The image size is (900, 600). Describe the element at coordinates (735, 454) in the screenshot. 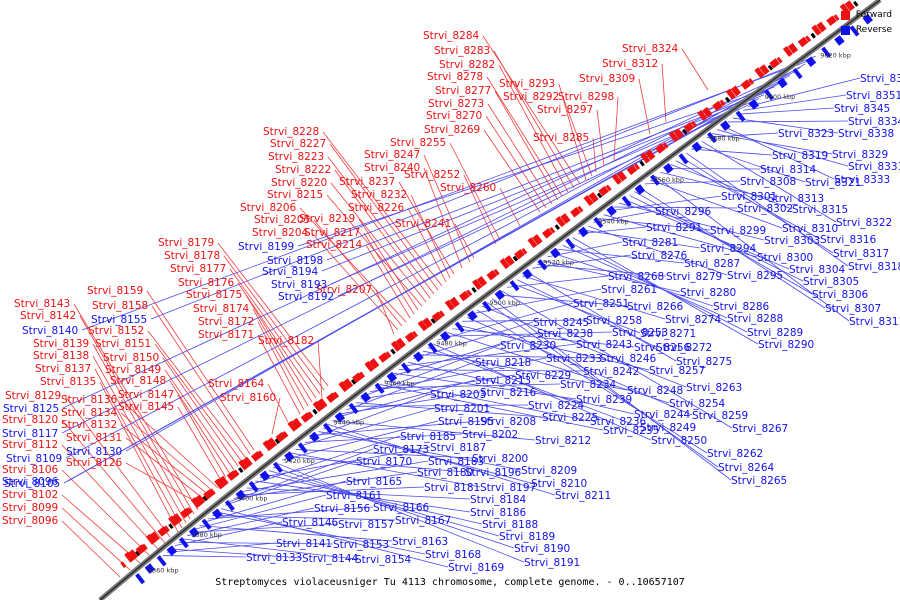

I see `reverse-gene-label: Strvi_8262` at that location.